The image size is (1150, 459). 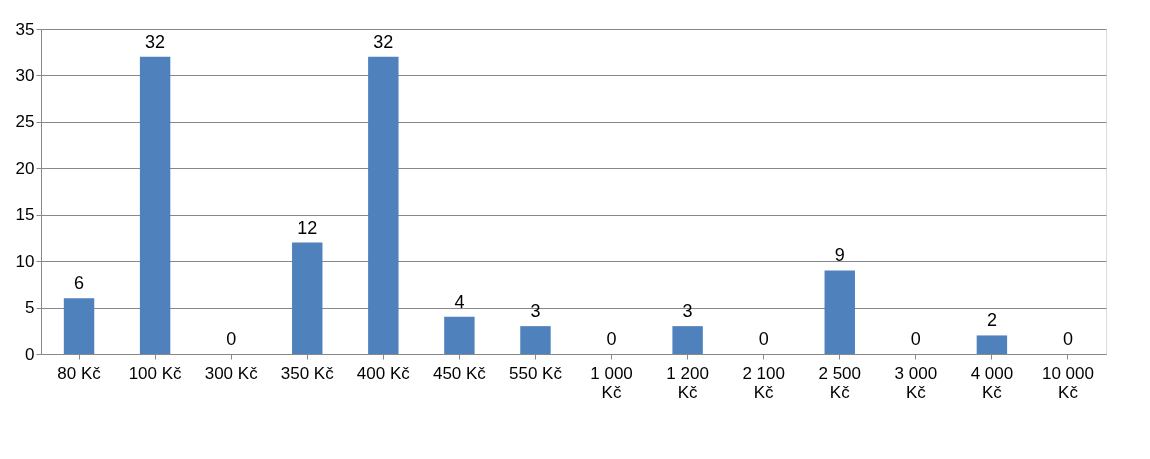 What do you see at coordinates (307, 373) in the screenshot?
I see `x-tick-label: 350 Kč` at bounding box center [307, 373].